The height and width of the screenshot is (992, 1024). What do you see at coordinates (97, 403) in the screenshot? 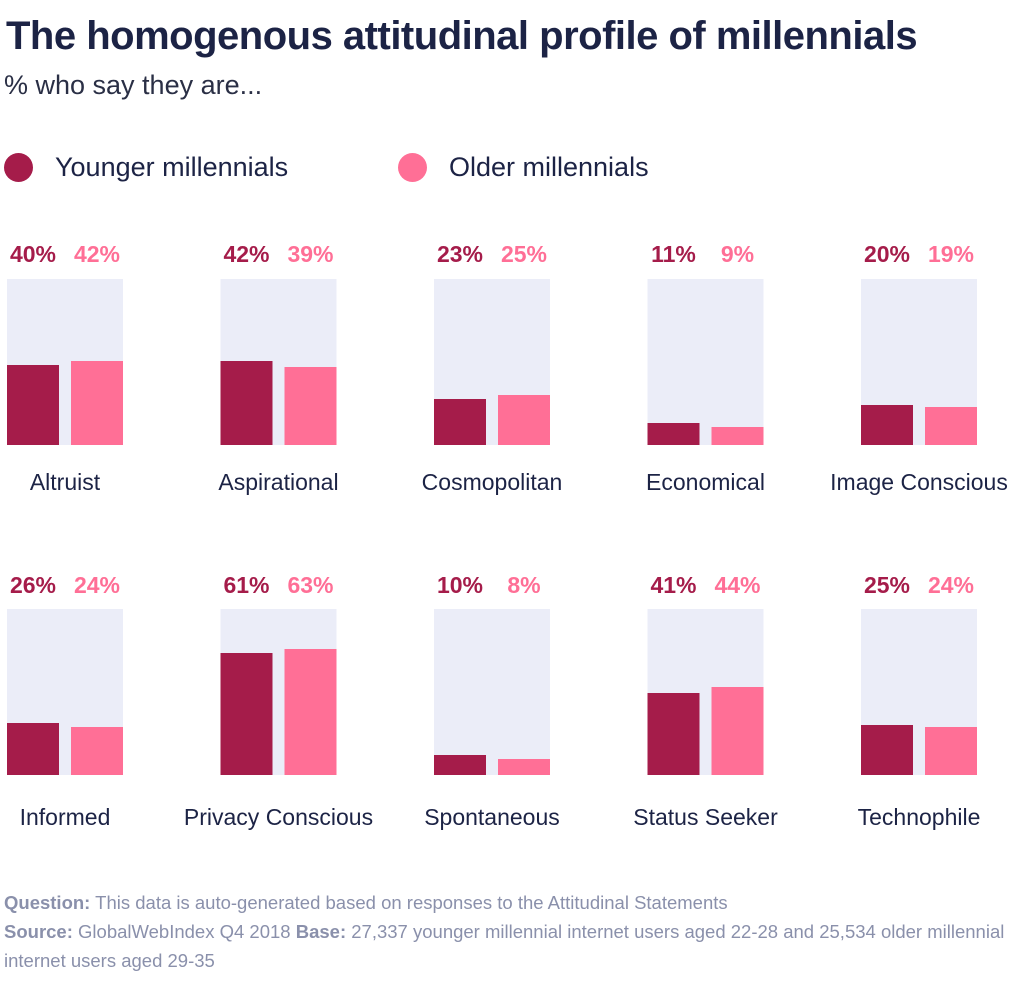
I see `bar-older-altruist` at bounding box center [97, 403].